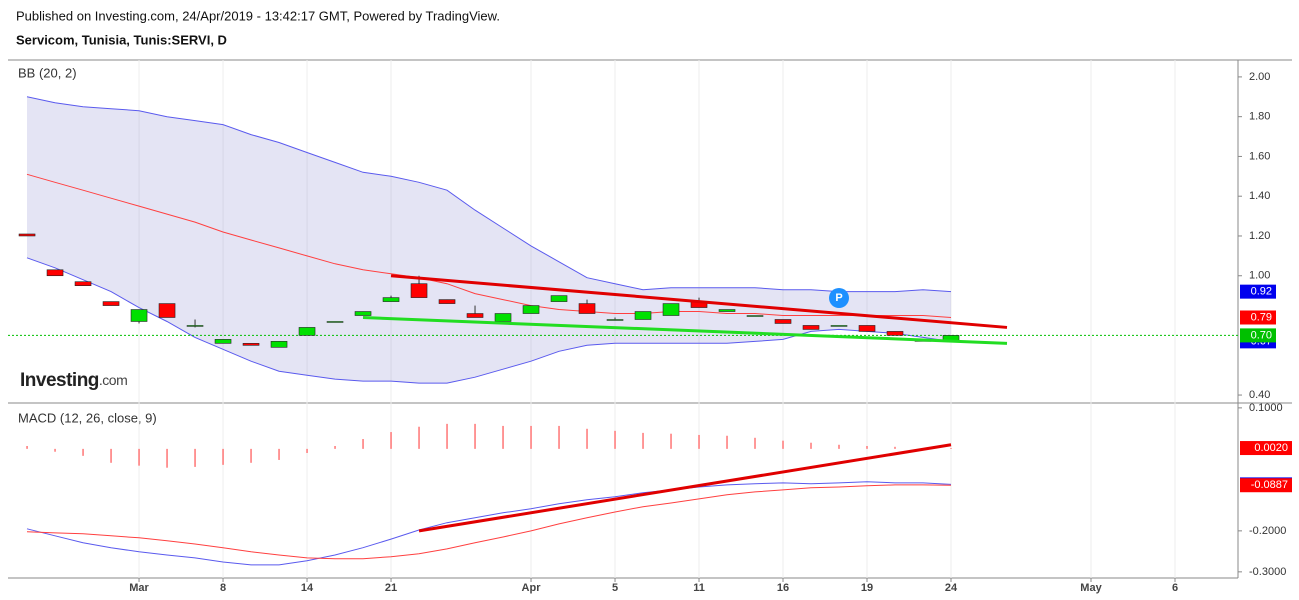 This screenshot has width=1299, height=600. I want to click on x-tick-label: Mar, so click(139, 588).